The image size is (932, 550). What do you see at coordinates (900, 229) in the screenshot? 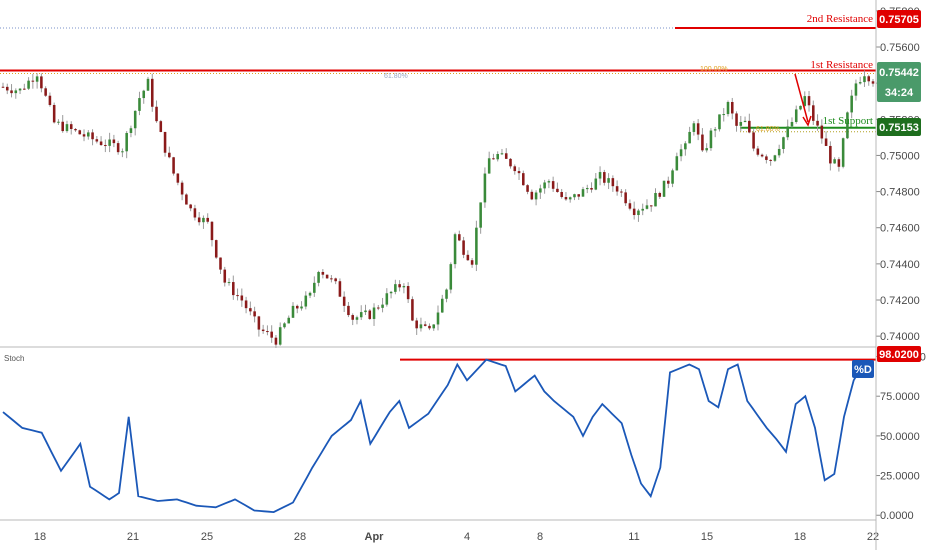
I see `price-tick-label: 0.74600` at bounding box center [900, 229].